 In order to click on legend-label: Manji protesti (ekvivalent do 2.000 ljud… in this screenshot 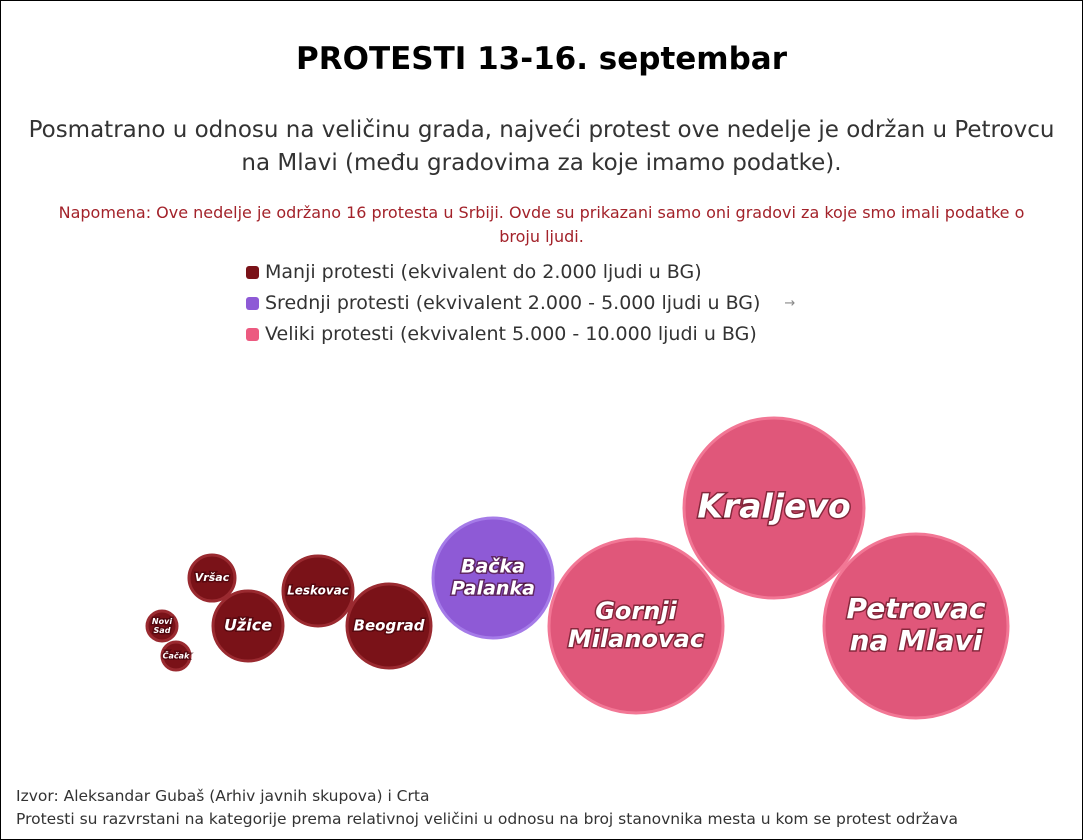, I will do `click(483, 272)`.